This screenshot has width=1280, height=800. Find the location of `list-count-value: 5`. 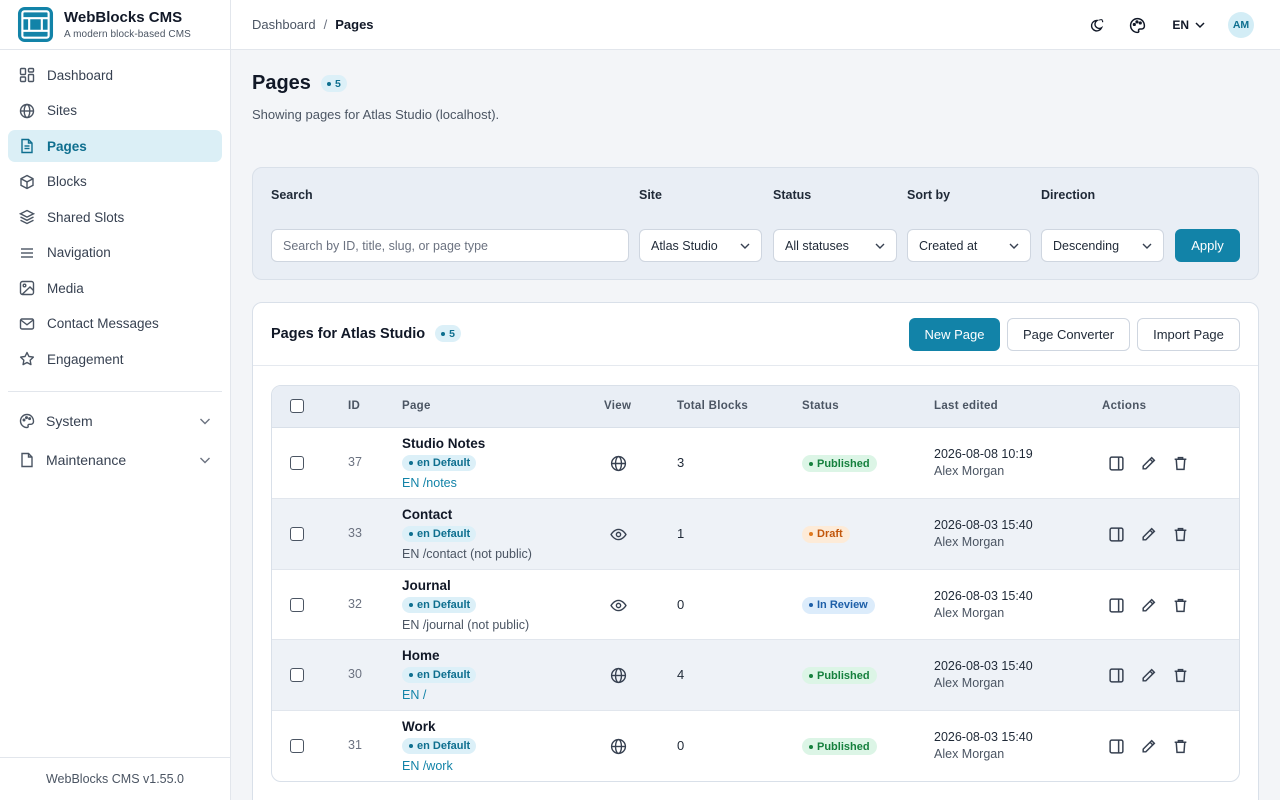

list-count-value: 5 is located at coordinates (452, 333).